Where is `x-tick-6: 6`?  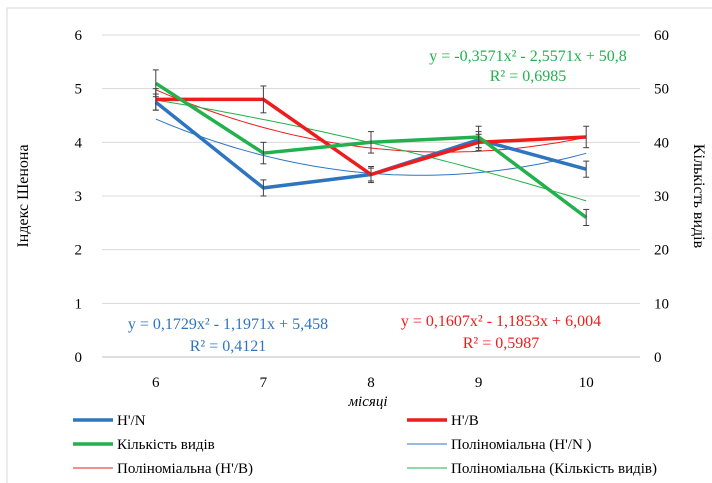
x-tick-6: 6 is located at coordinates (156, 383).